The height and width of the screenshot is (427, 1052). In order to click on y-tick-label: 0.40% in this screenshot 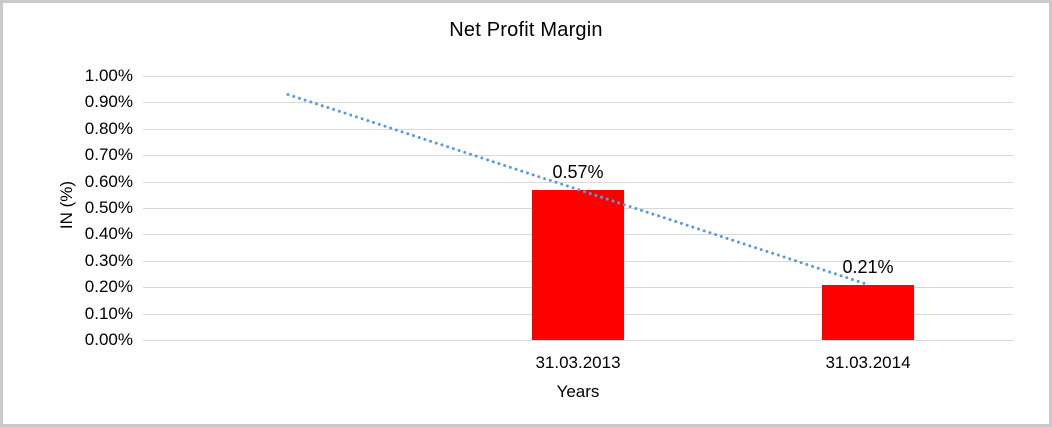, I will do `click(108, 234)`.